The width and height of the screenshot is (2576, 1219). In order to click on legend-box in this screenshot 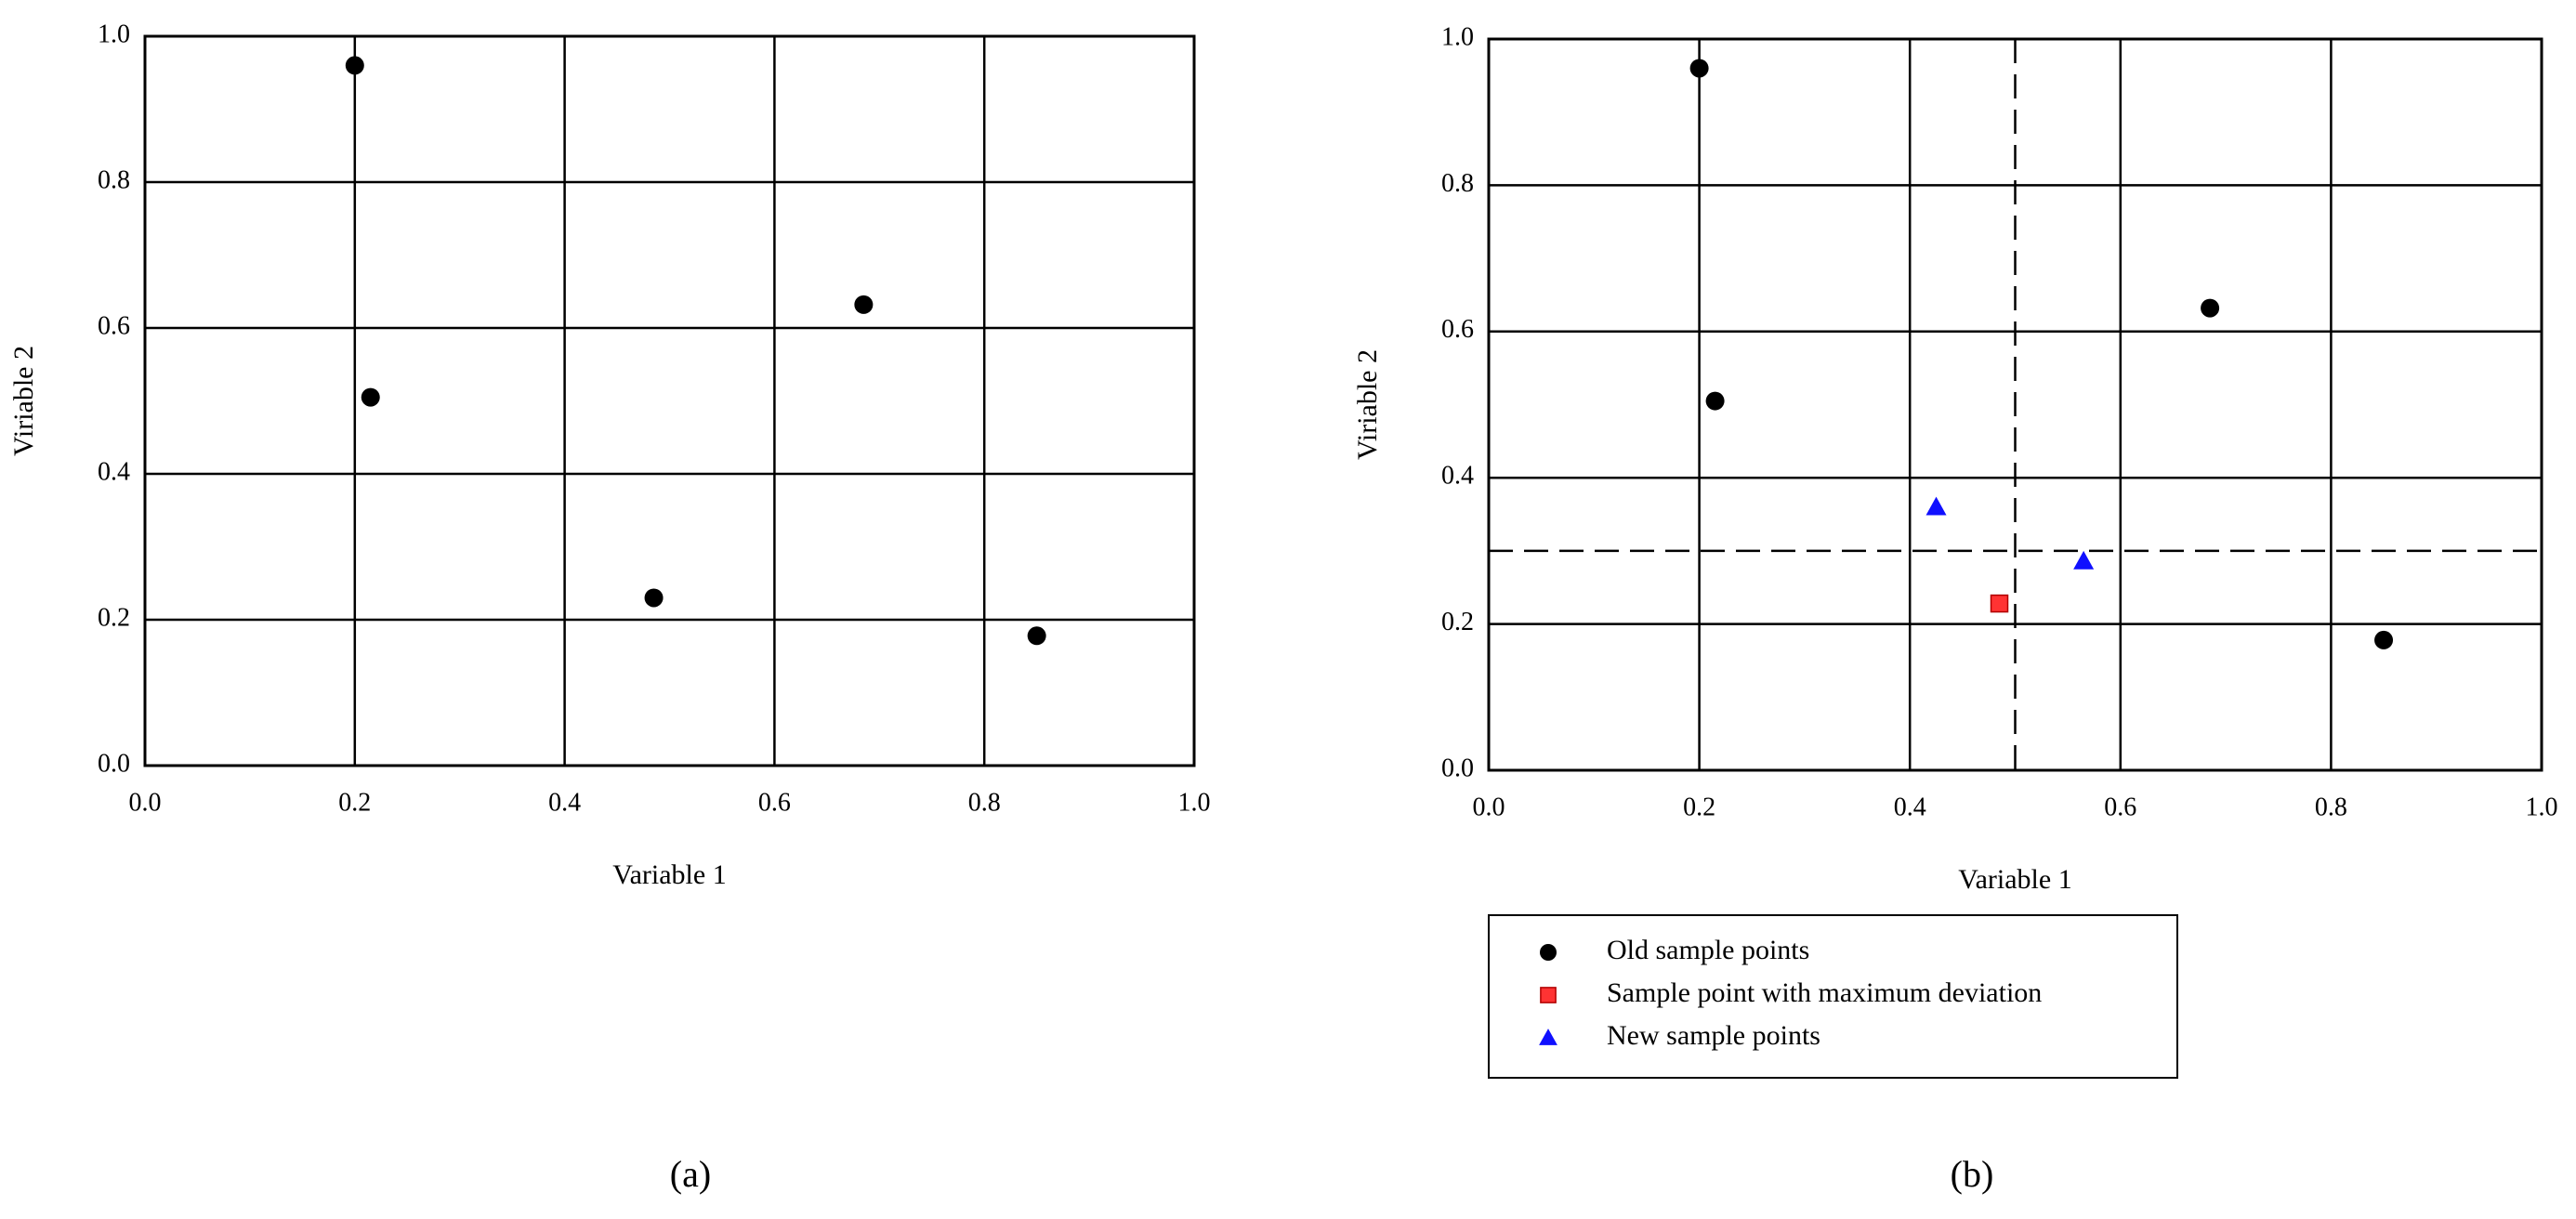, I will do `click(1833, 996)`.